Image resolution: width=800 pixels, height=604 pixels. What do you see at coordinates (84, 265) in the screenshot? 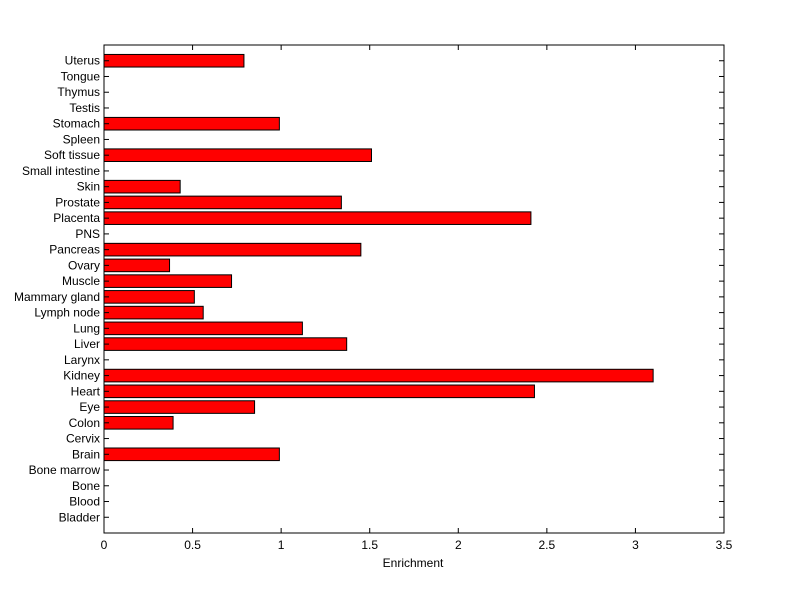
I see `y-tick-label: Ovary` at bounding box center [84, 265].